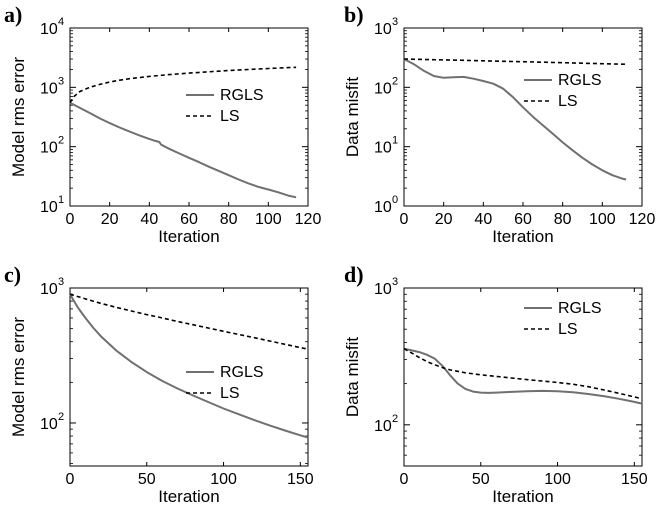 The image size is (664, 510). Describe the element at coordinates (395, 200) in the screenshot. I see `y-tick-exponent: 0` at that location.